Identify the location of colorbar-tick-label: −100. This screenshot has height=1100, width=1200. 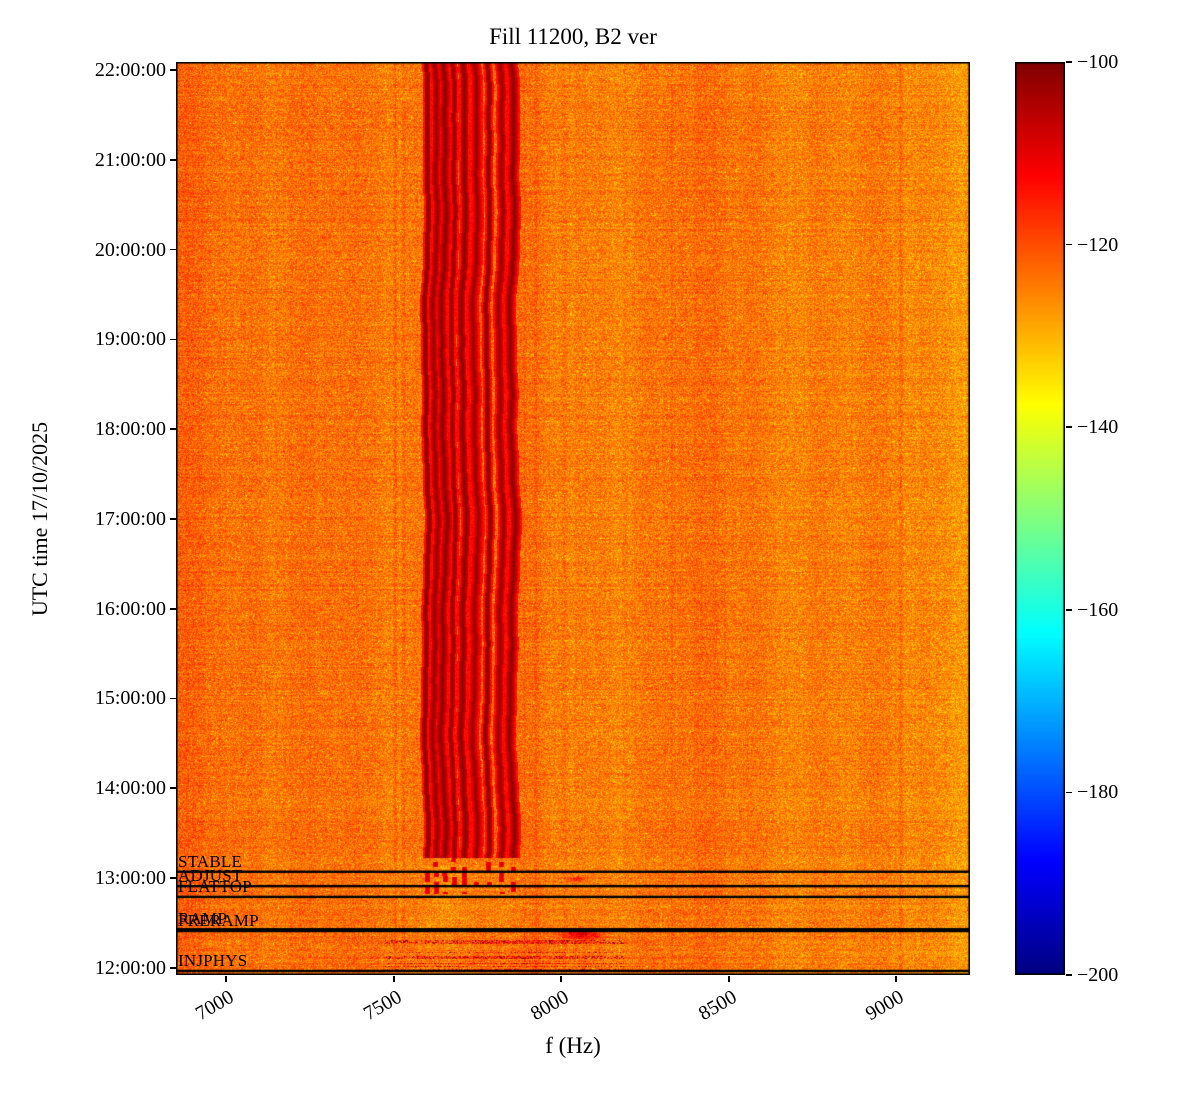
(1098, 62).